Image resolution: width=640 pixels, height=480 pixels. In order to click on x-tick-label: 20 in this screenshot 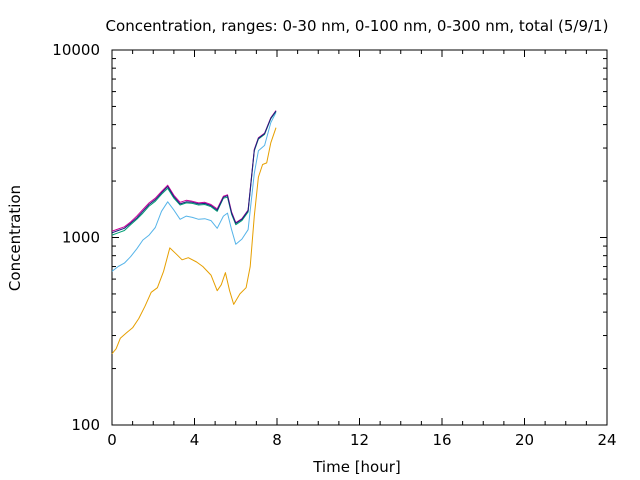, I will do `click(524, 440)`.